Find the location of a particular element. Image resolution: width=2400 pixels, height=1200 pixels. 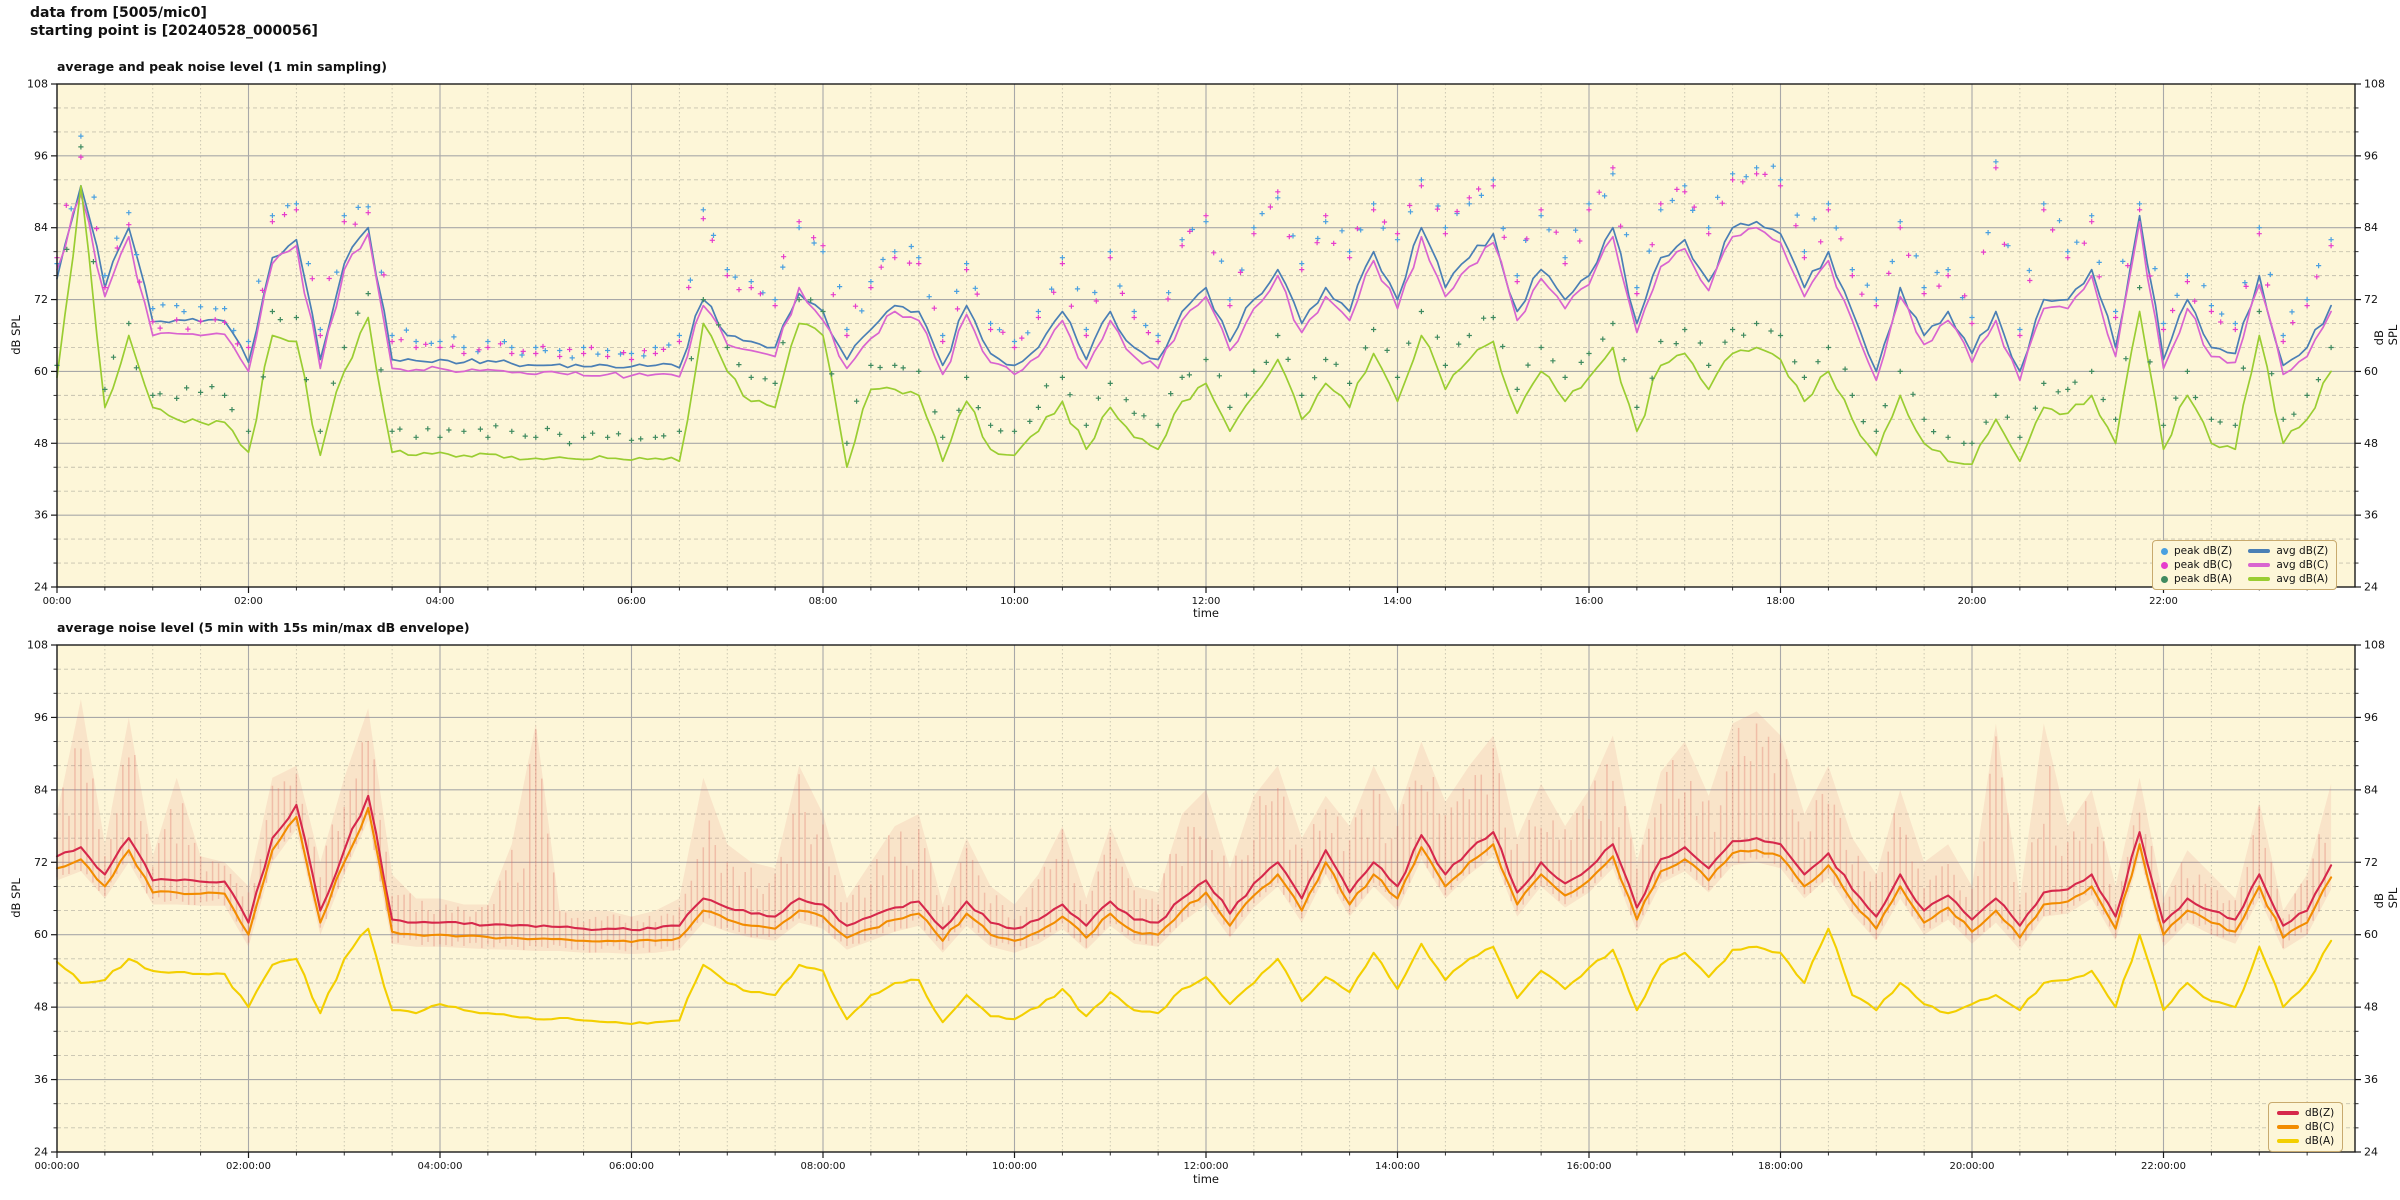

x-tick-label: 10:00:00 is located at coordinates (1014, 1166).